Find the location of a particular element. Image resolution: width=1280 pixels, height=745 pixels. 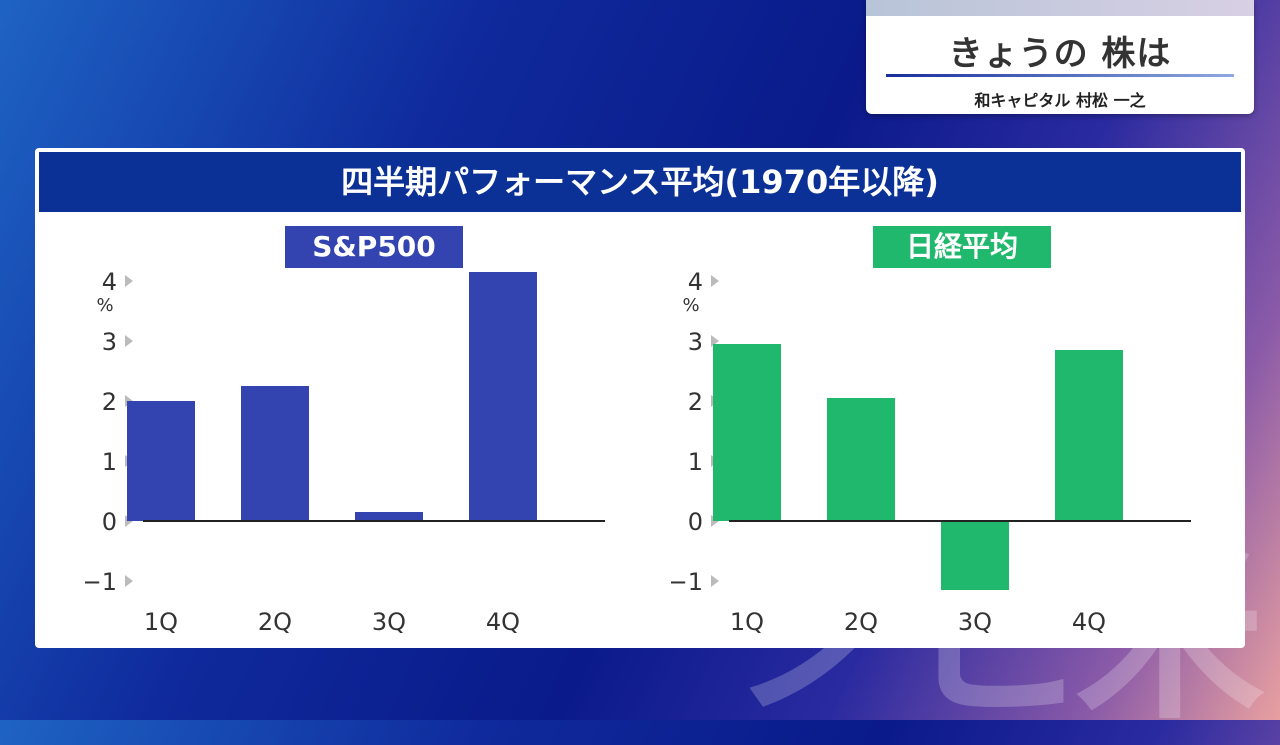

nikkei-ytick-label: 0 is located at coordinates (695, 522).